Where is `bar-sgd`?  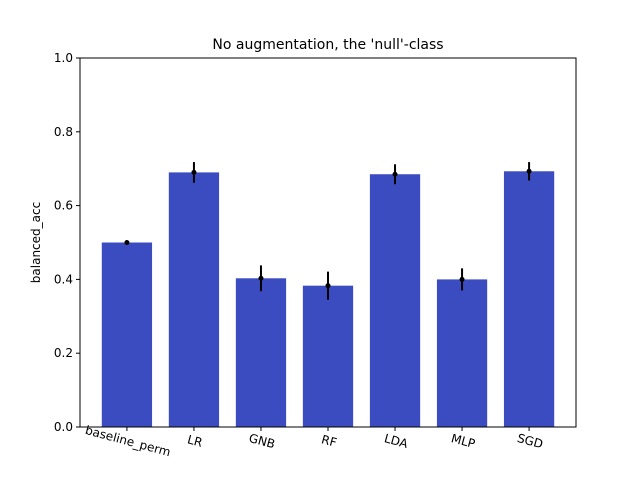
bar-sgd is located at coordinates (529, 299).